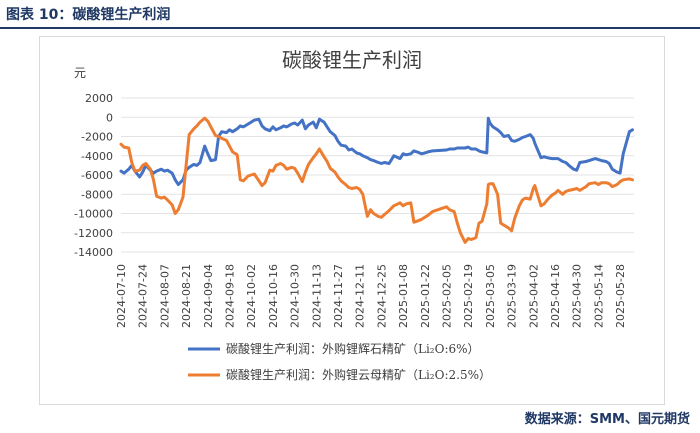 This screenshot has width=700, height=433. I want to click on legend-label: 碳酸锂生产利润：外购锂云母精矿（Li₂O:2.5%）, so click(358, 374).